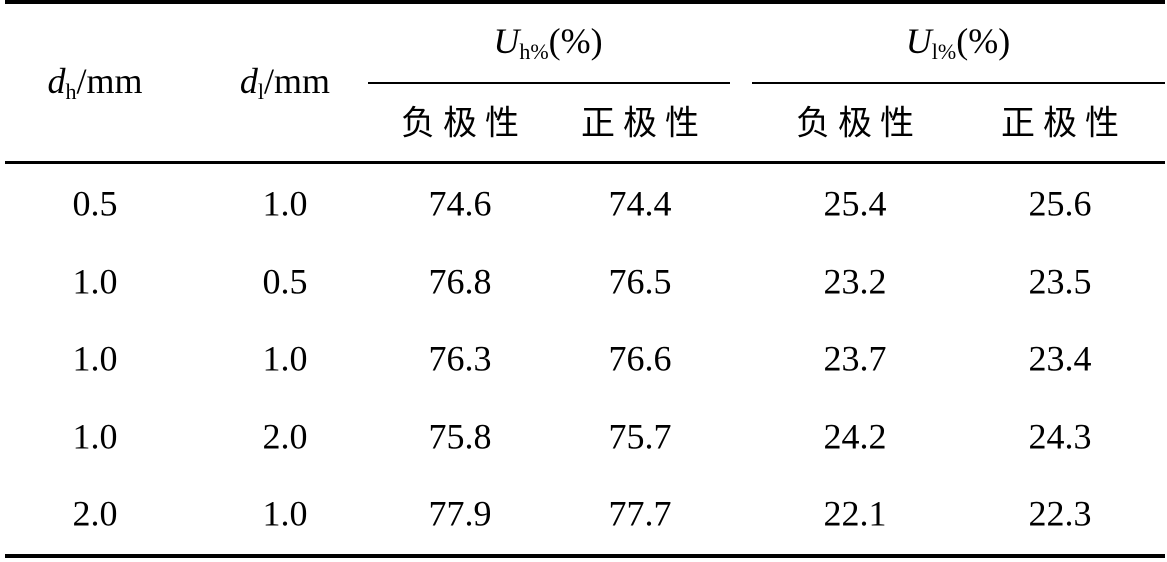 The width and height of the screenshot is (1167, 562). What do you see at coordinates (640, 358) in the screenshot?
I see `cell: 76.6` at bounding box center [640, 358].